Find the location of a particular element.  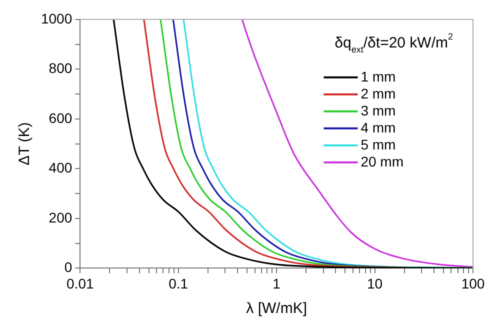

x-tick-label: 10 is located at coordinates (374, 283).